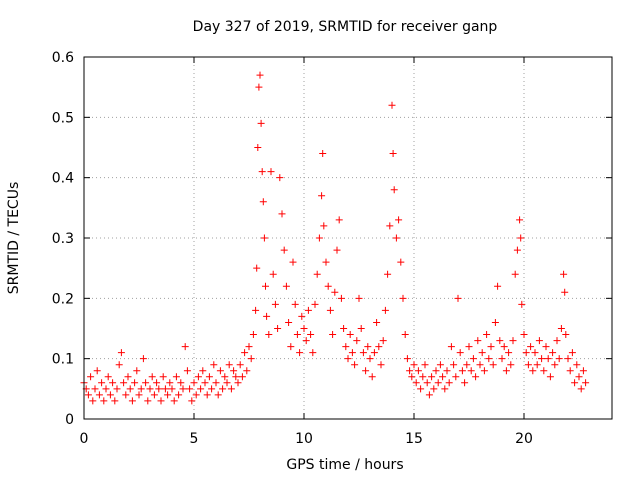 Image resolution: width=640 pixels, height=480 pixels. What do you see at coordinates (194, 439) in the screenshot?
I see `x-tick-label: 5` at bounding box center [194, 439].